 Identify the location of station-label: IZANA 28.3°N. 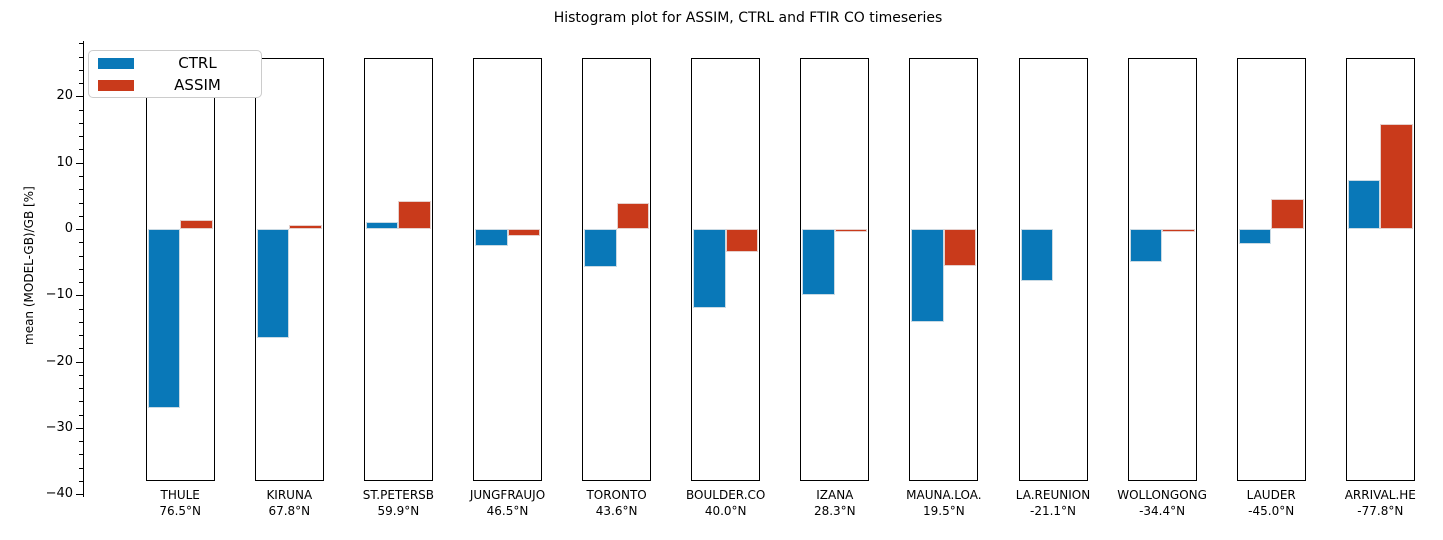
(834, 503).